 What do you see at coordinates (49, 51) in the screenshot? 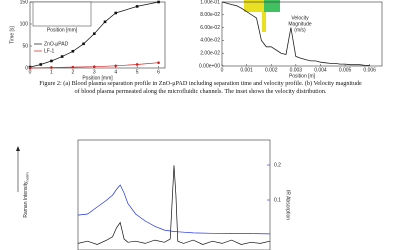
I see `legend-label: LF-1` at bounding box center [49, 51].